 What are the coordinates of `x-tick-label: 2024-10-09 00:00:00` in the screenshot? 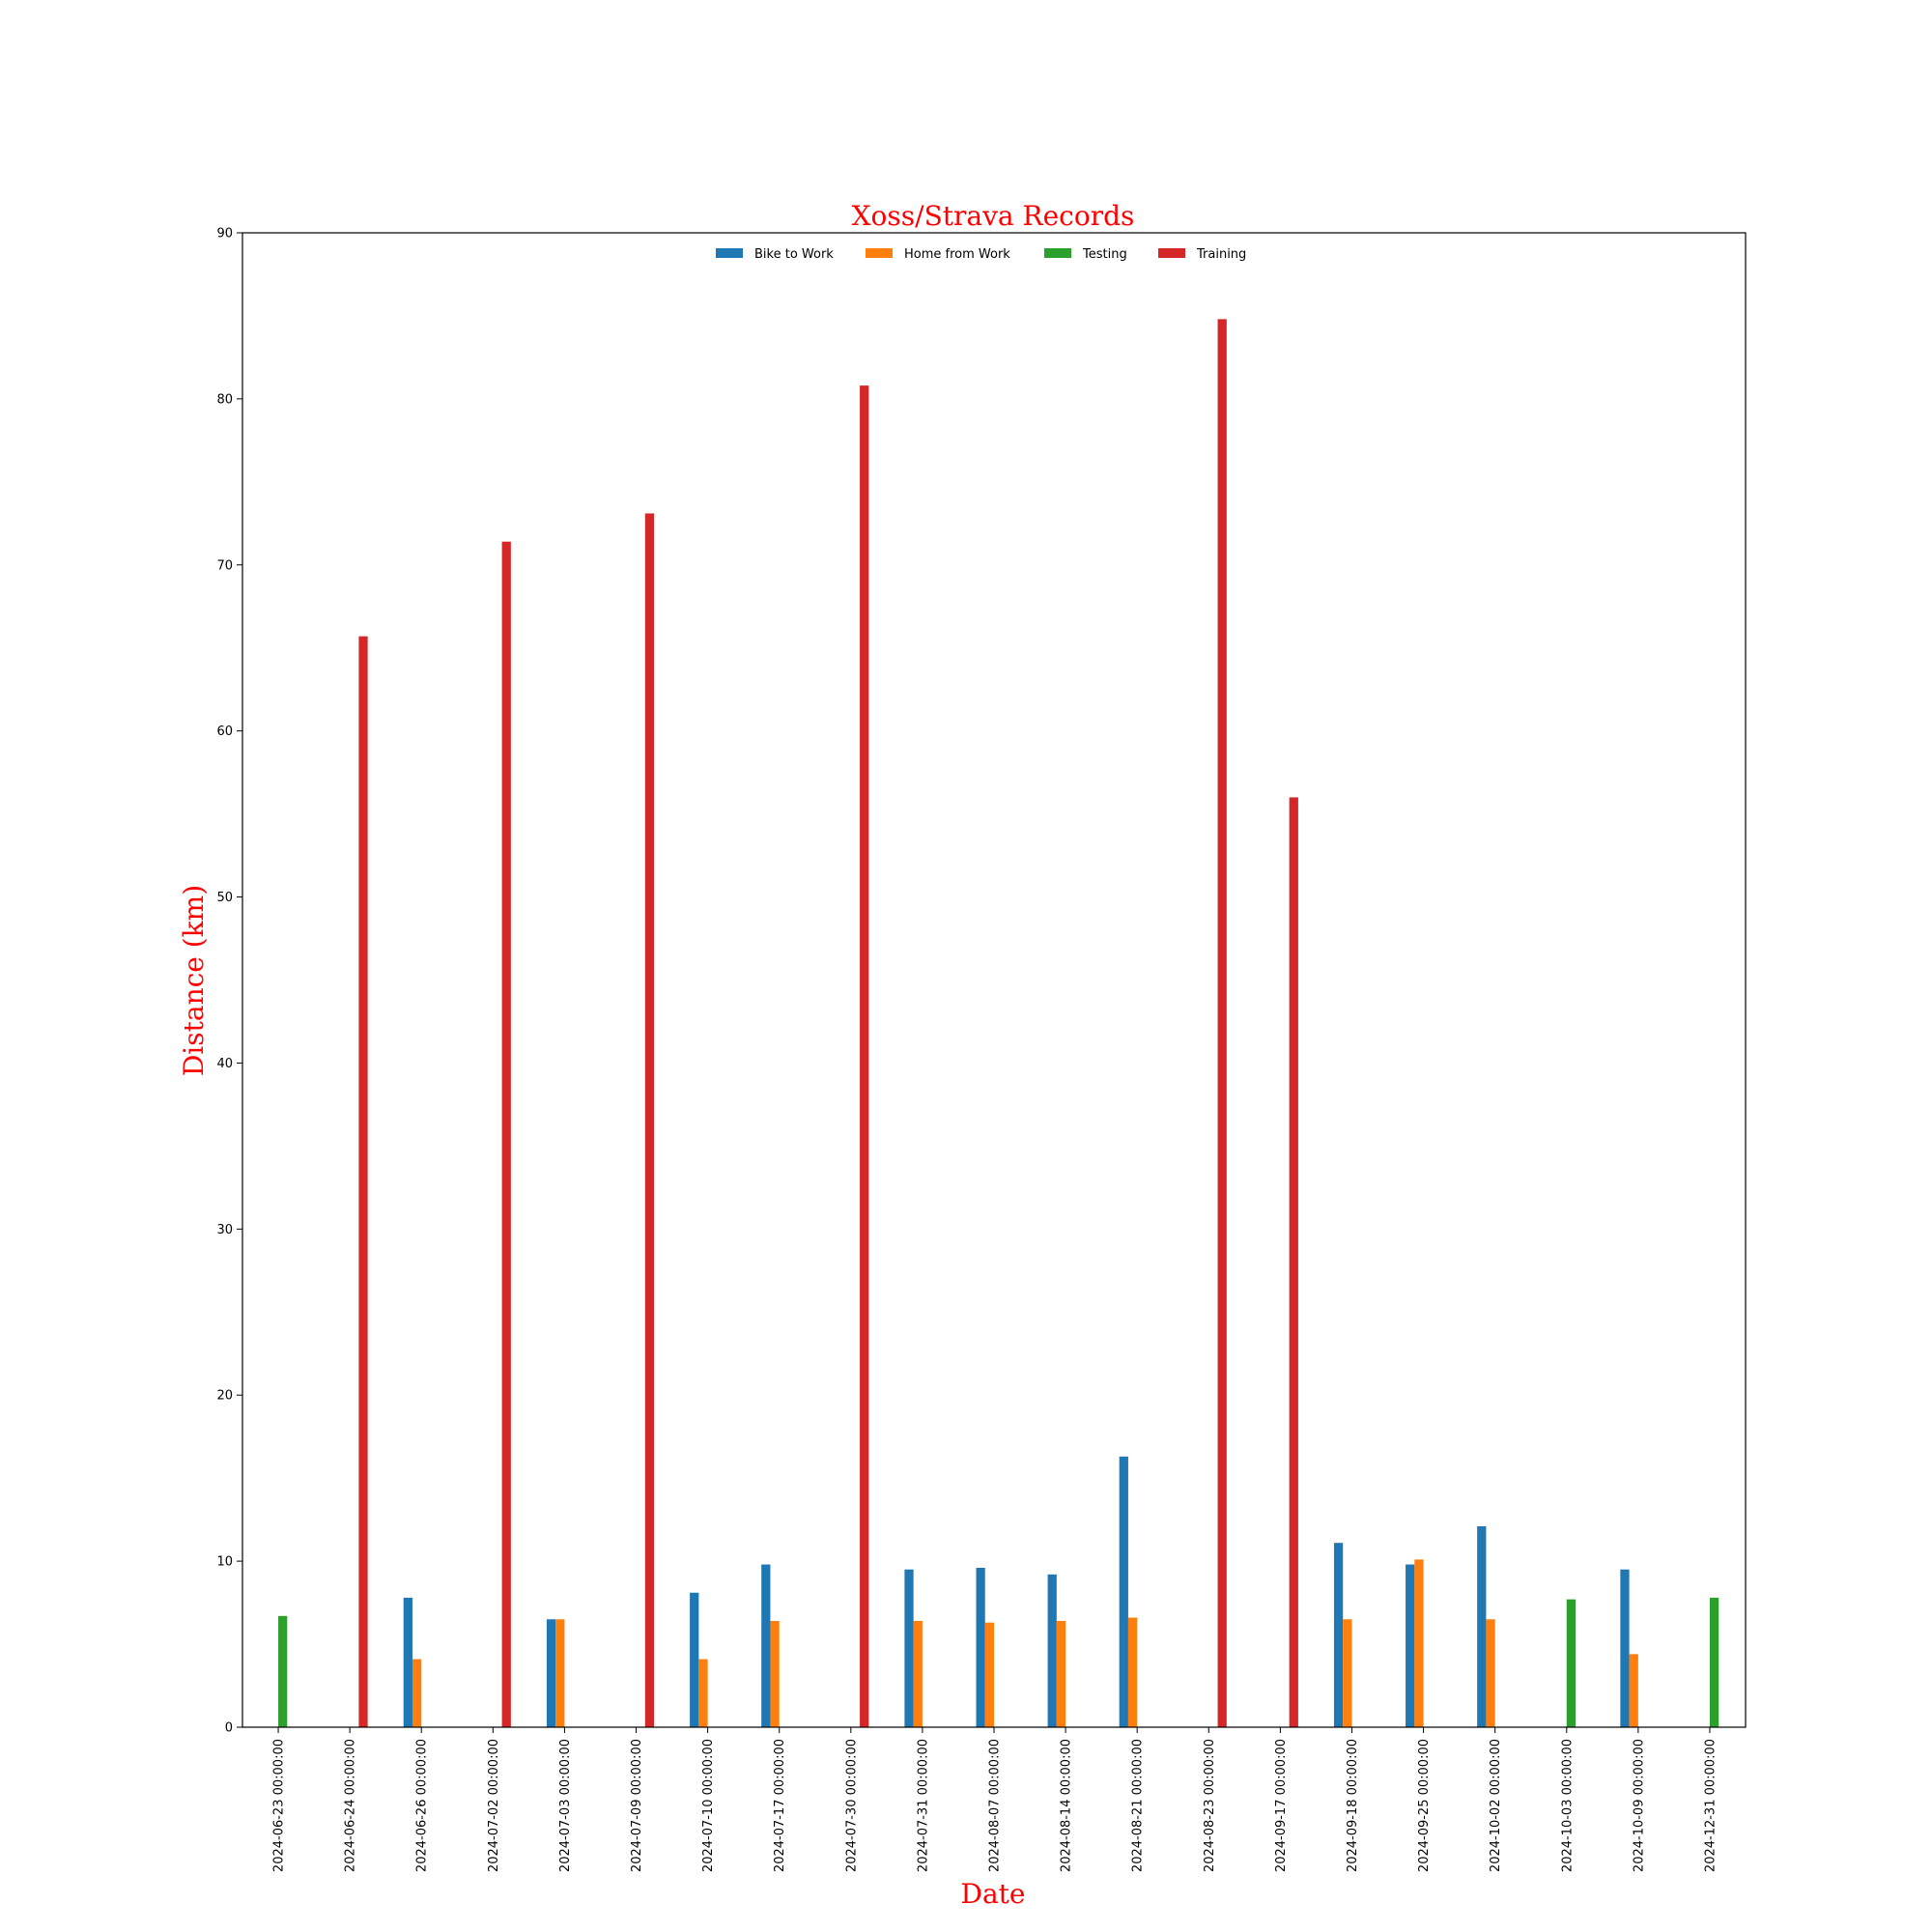 It's located at (1639, 1805).